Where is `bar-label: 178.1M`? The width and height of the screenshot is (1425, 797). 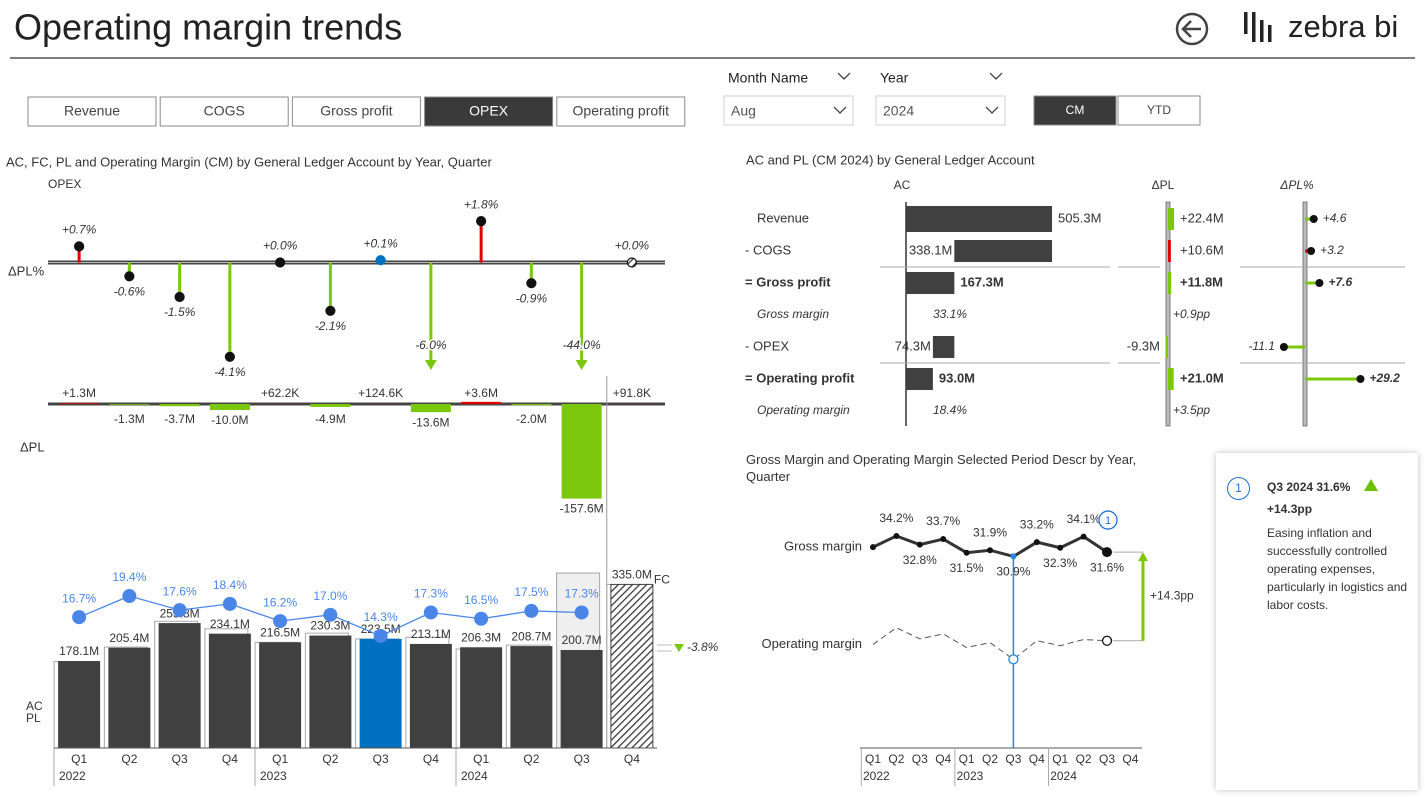 bar-label: 178.1M is located at coordinates (79, 651).